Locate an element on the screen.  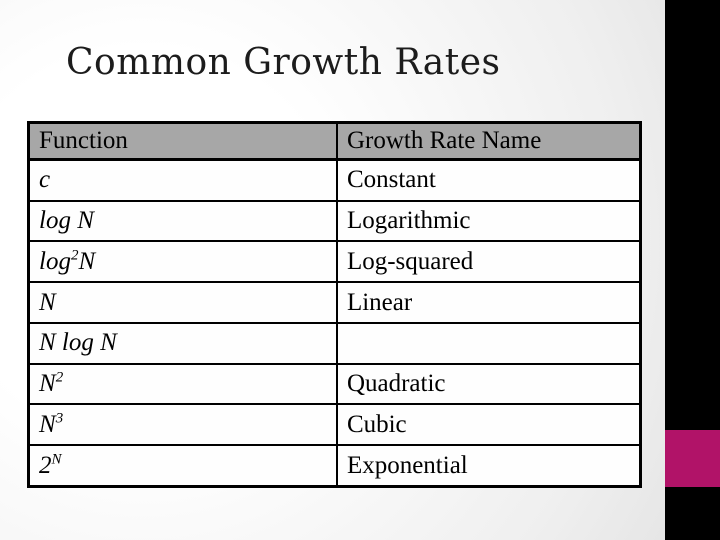
growth-rate-name-cell: Exponential is located at coordinates (488, 466).